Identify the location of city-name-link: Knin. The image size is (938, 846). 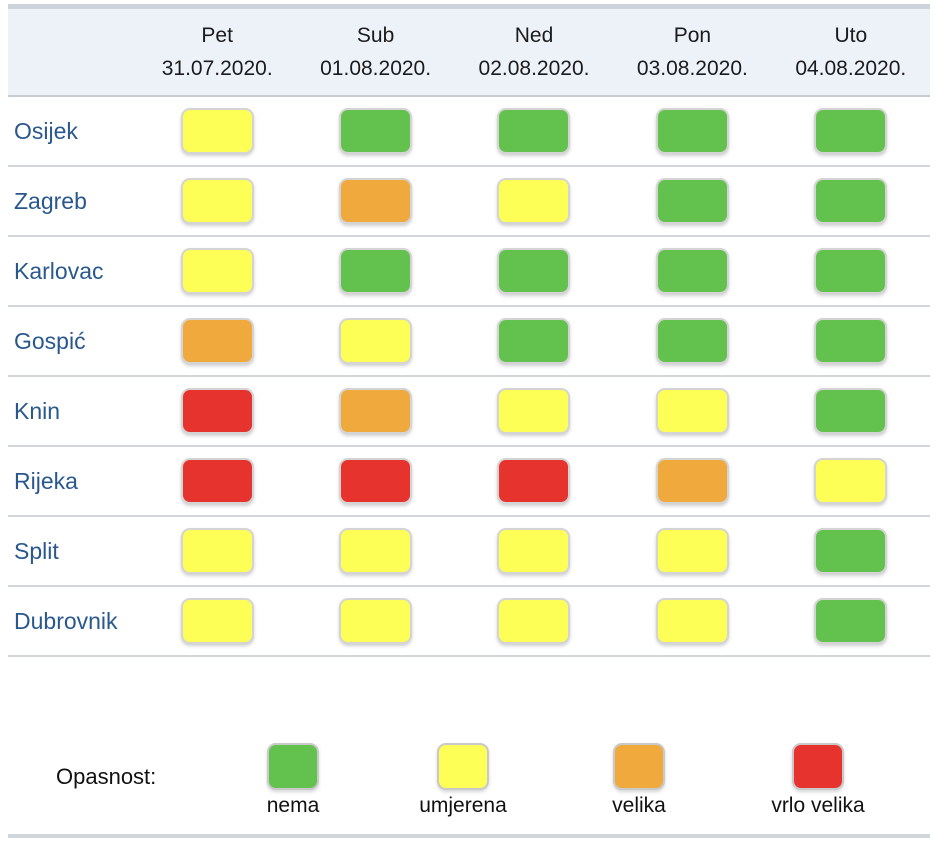
(37, 410).